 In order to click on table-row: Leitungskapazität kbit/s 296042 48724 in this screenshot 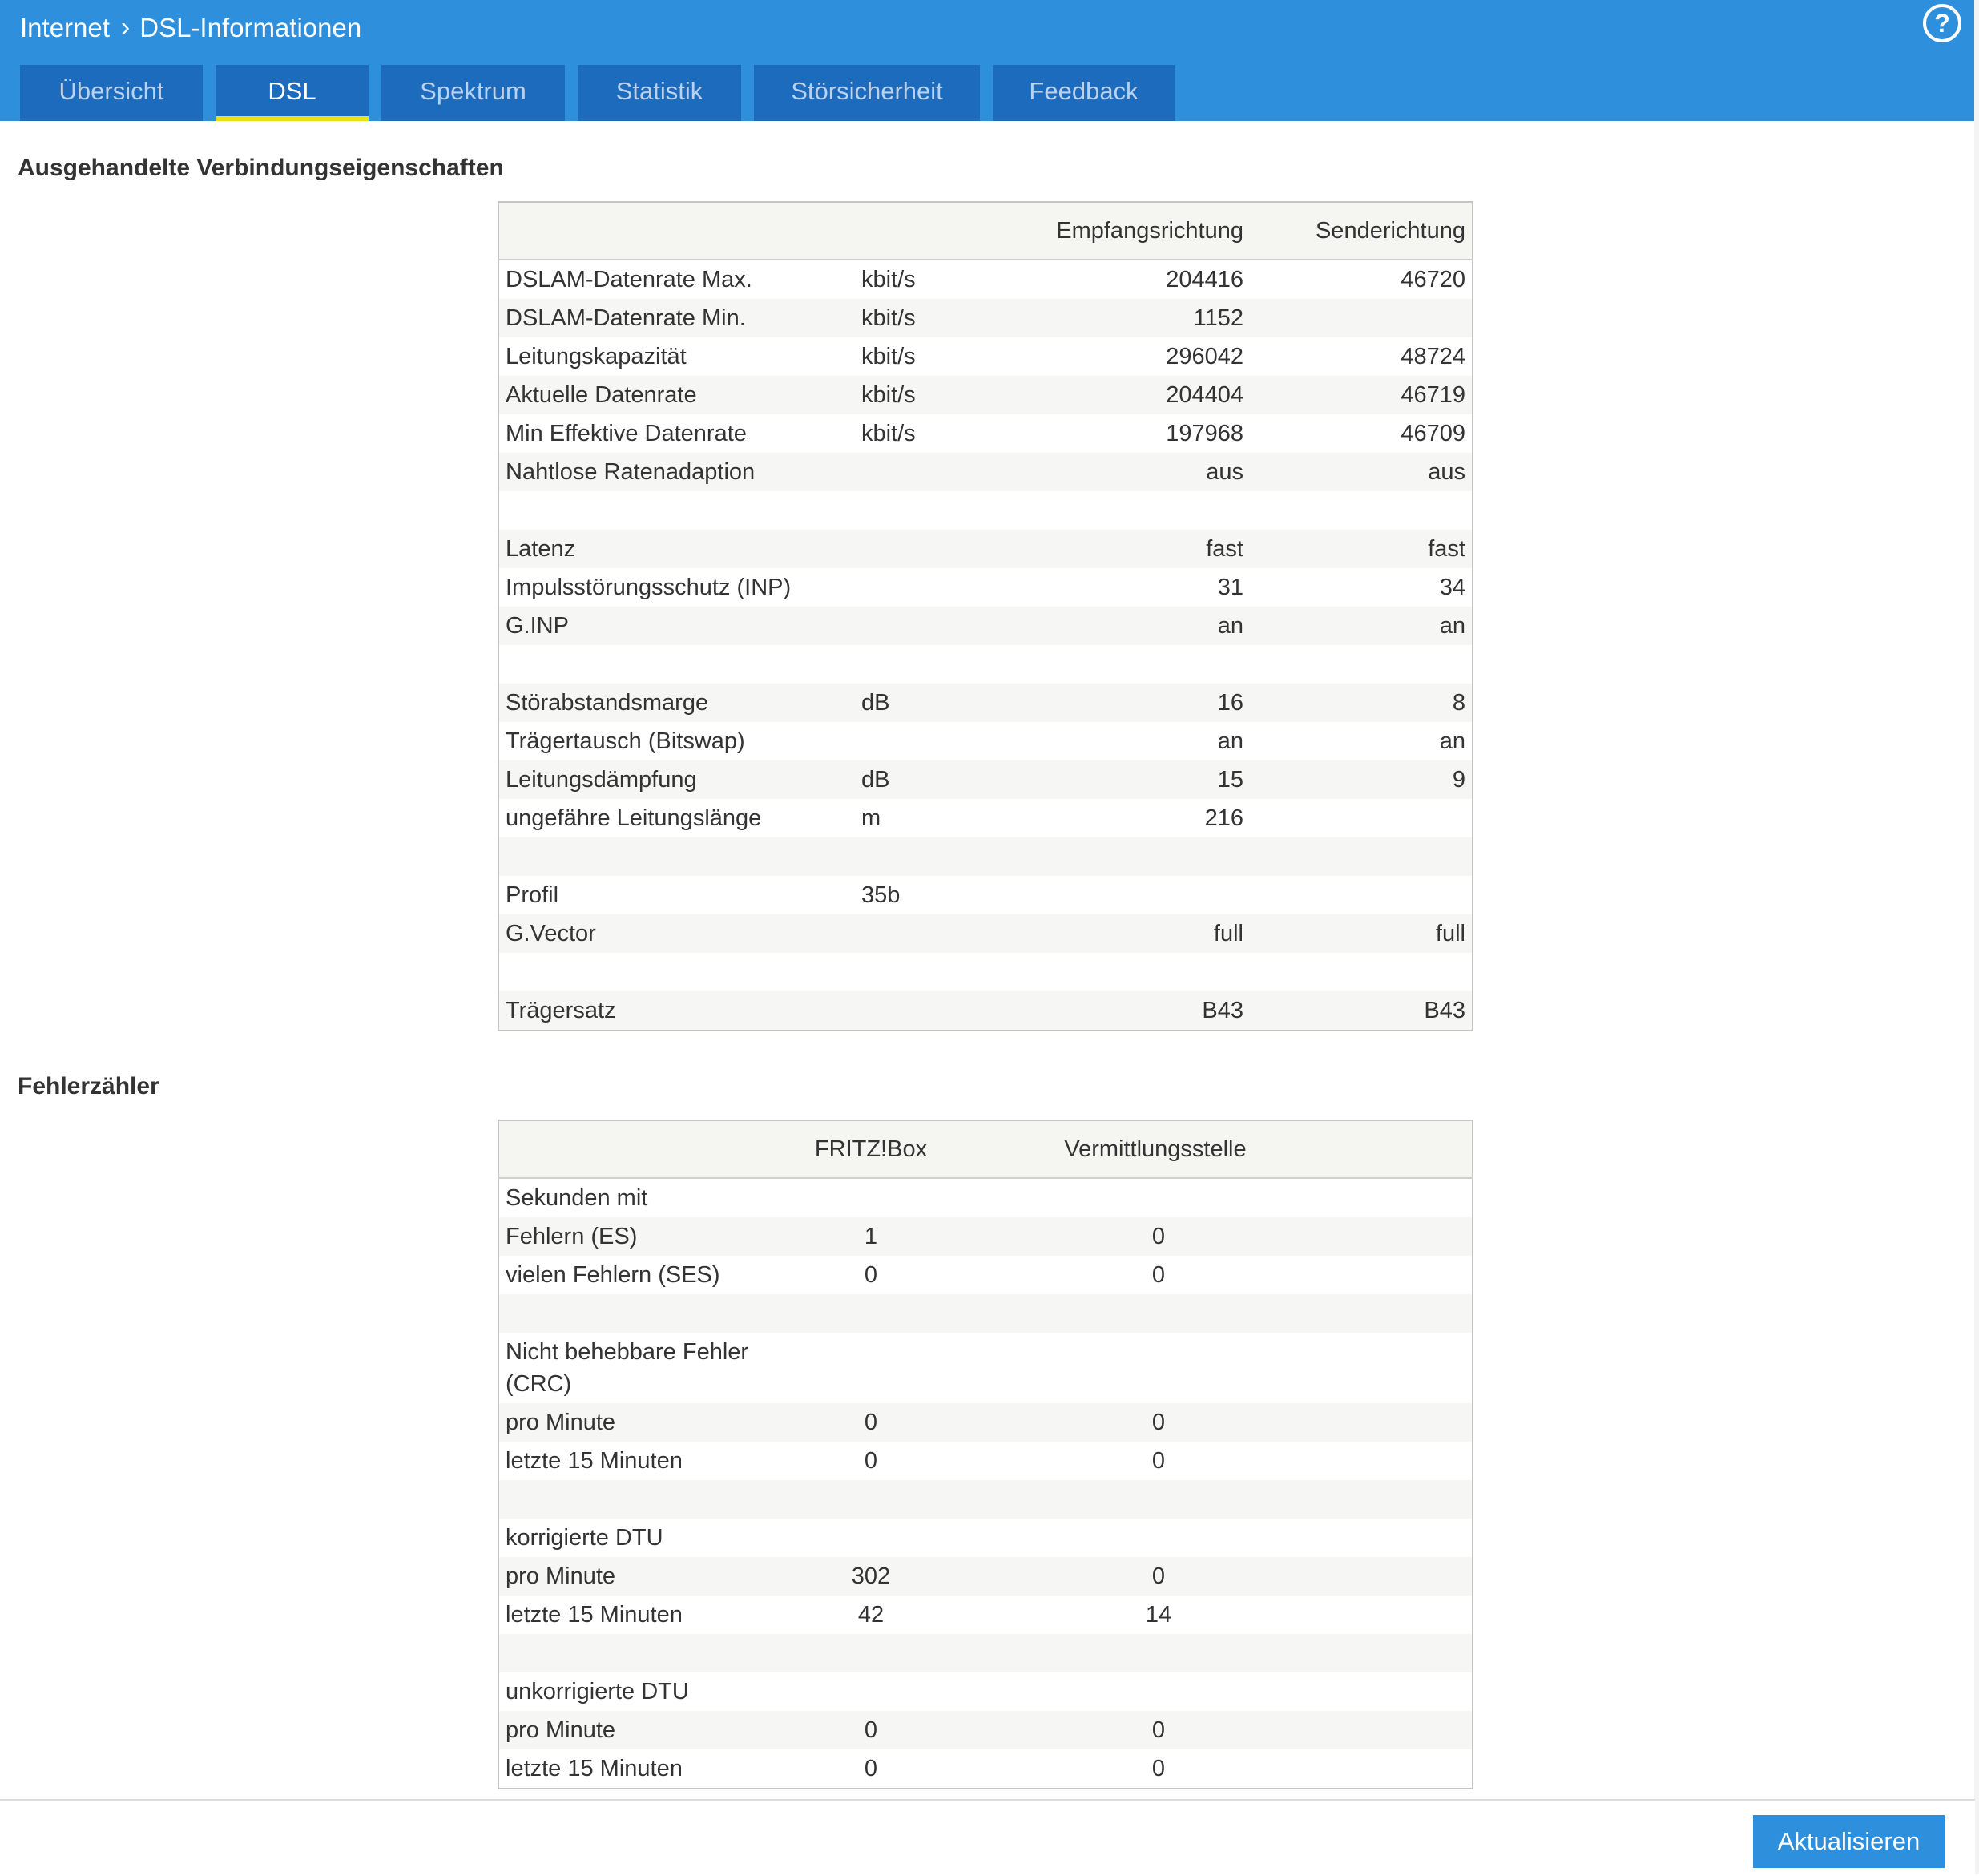, I will do `click(985, 356)`.